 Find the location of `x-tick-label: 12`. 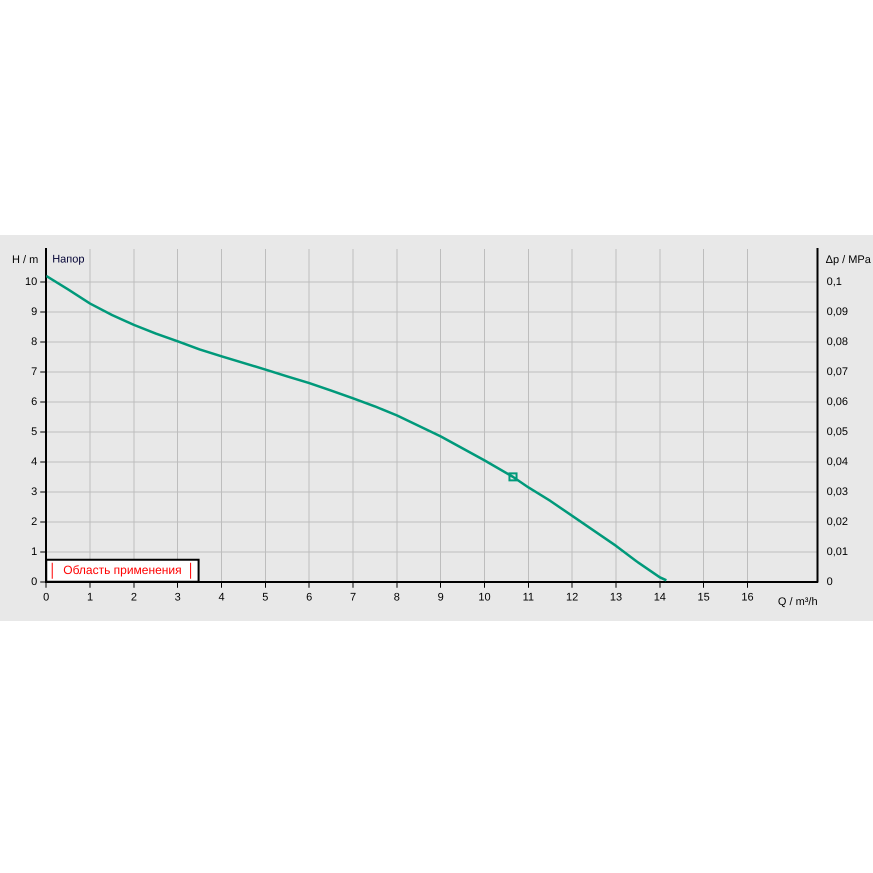

x-tick-label: 12 is located at coordinates (572, 597).